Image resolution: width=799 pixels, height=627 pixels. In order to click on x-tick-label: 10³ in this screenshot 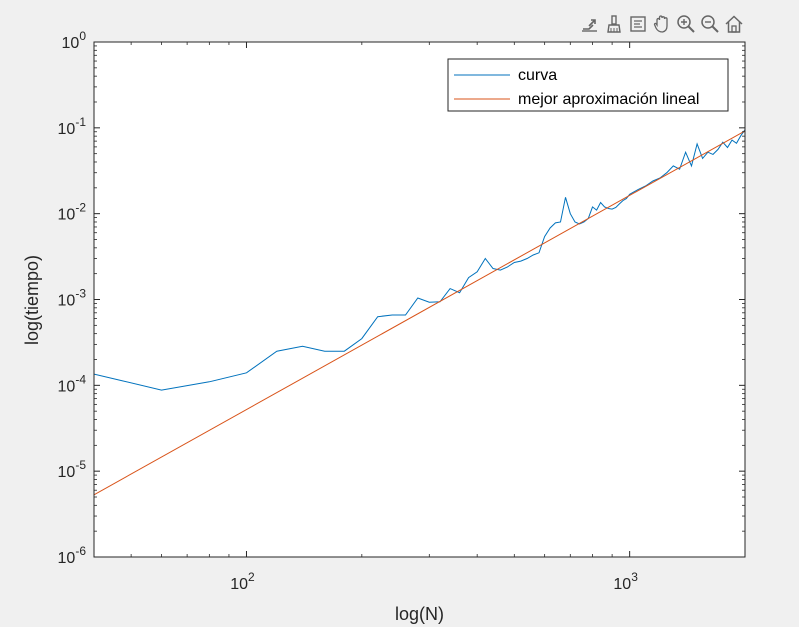, I will do `click(625, 581)`.